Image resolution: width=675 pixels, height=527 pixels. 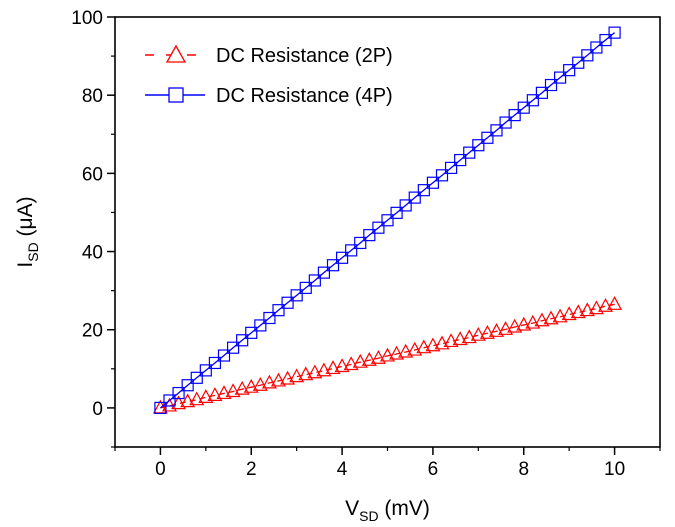 I want to click on legend-entry: DC Resistance (2P), so click(x=269, y=55).